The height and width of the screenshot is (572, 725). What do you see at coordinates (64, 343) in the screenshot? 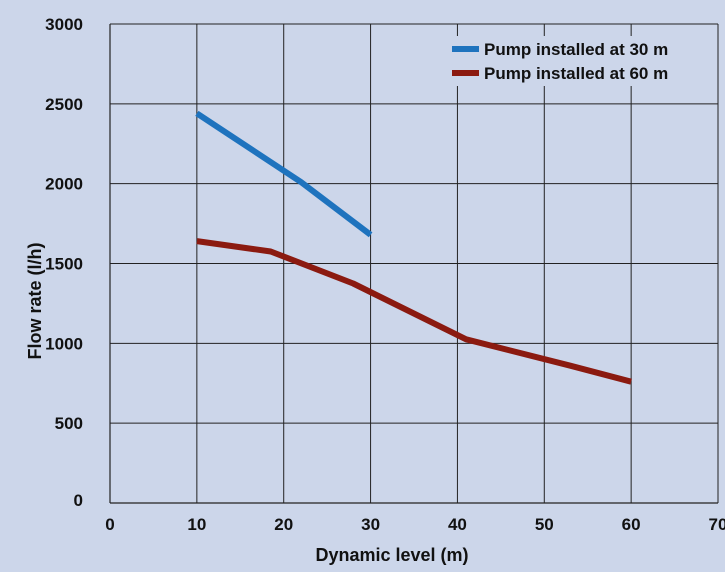
I see `y-tick-label: 1000` at bounding box center [64, 343].